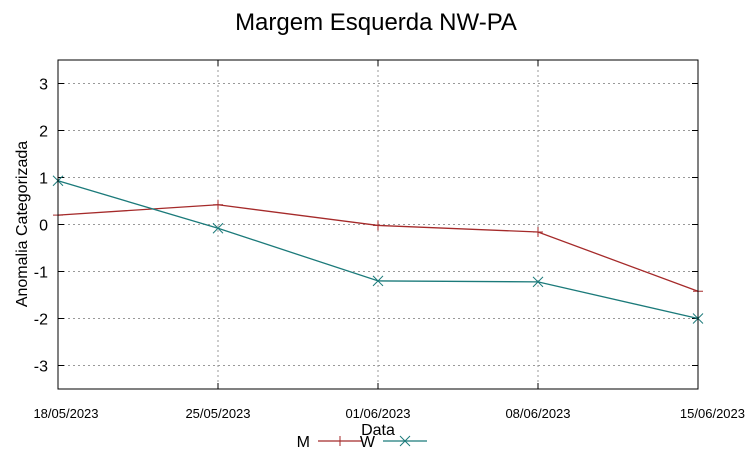  Describe the element at coordinates (303, 442) in the screenshot. I see `legend-label-M: M` at that location.